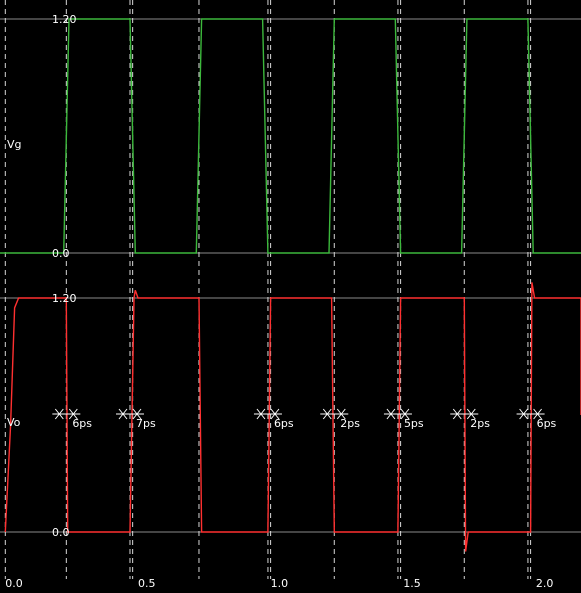 This screenshot has width=581, height=593. I want to click on x-tick-label: 2.0, so click(545, 583).